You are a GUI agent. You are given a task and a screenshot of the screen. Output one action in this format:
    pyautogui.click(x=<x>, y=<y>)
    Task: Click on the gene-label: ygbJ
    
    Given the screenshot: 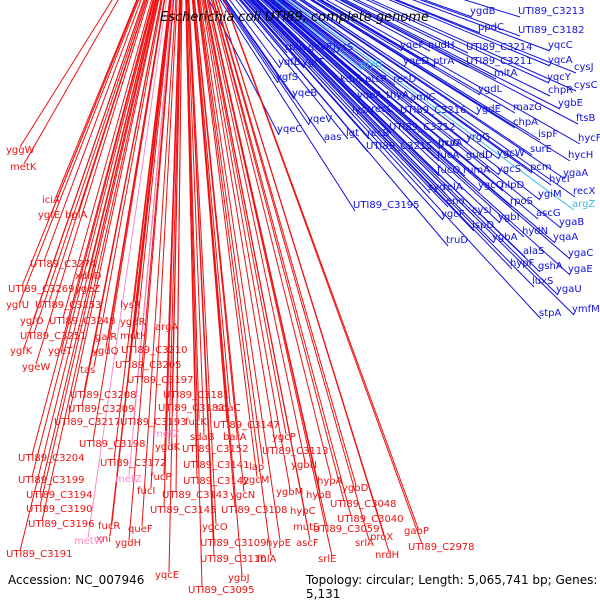 What is the action you would take?
    pyautogui.click(x=239, y=578)
    